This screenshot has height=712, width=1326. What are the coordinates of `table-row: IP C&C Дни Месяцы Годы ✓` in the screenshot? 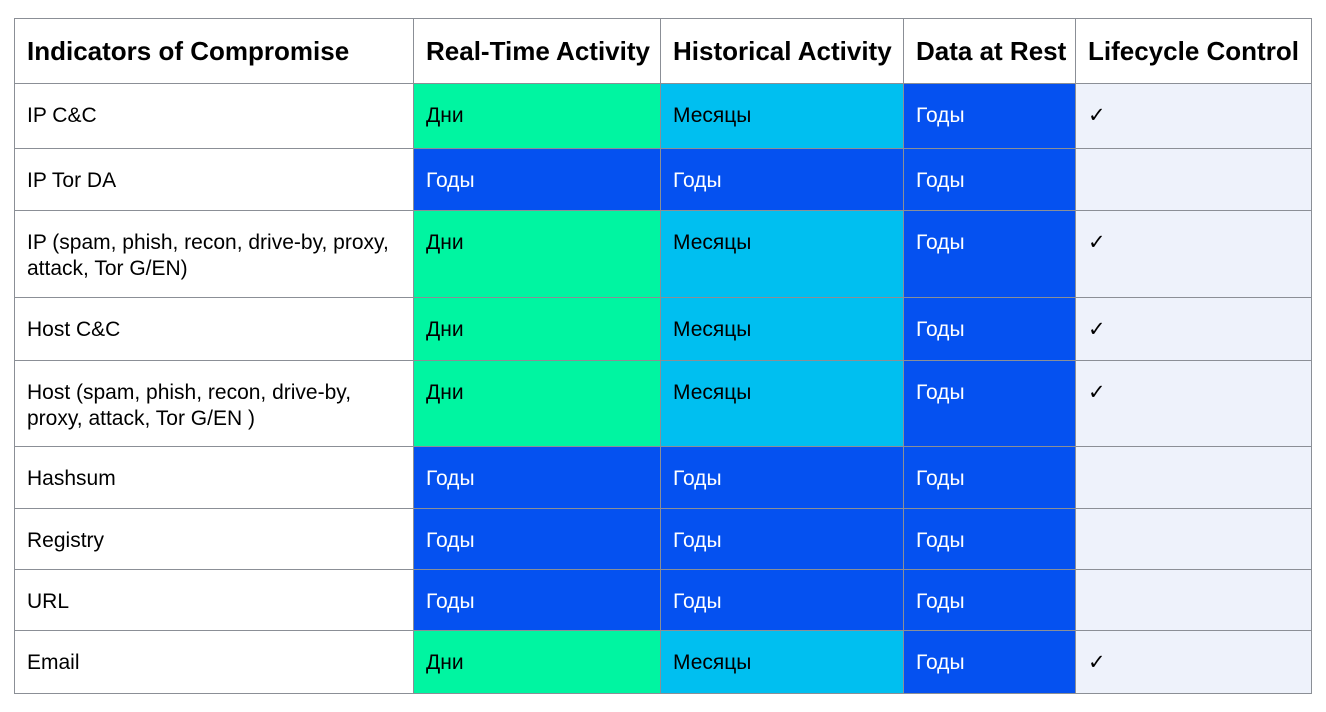 It's located at (663, 116).